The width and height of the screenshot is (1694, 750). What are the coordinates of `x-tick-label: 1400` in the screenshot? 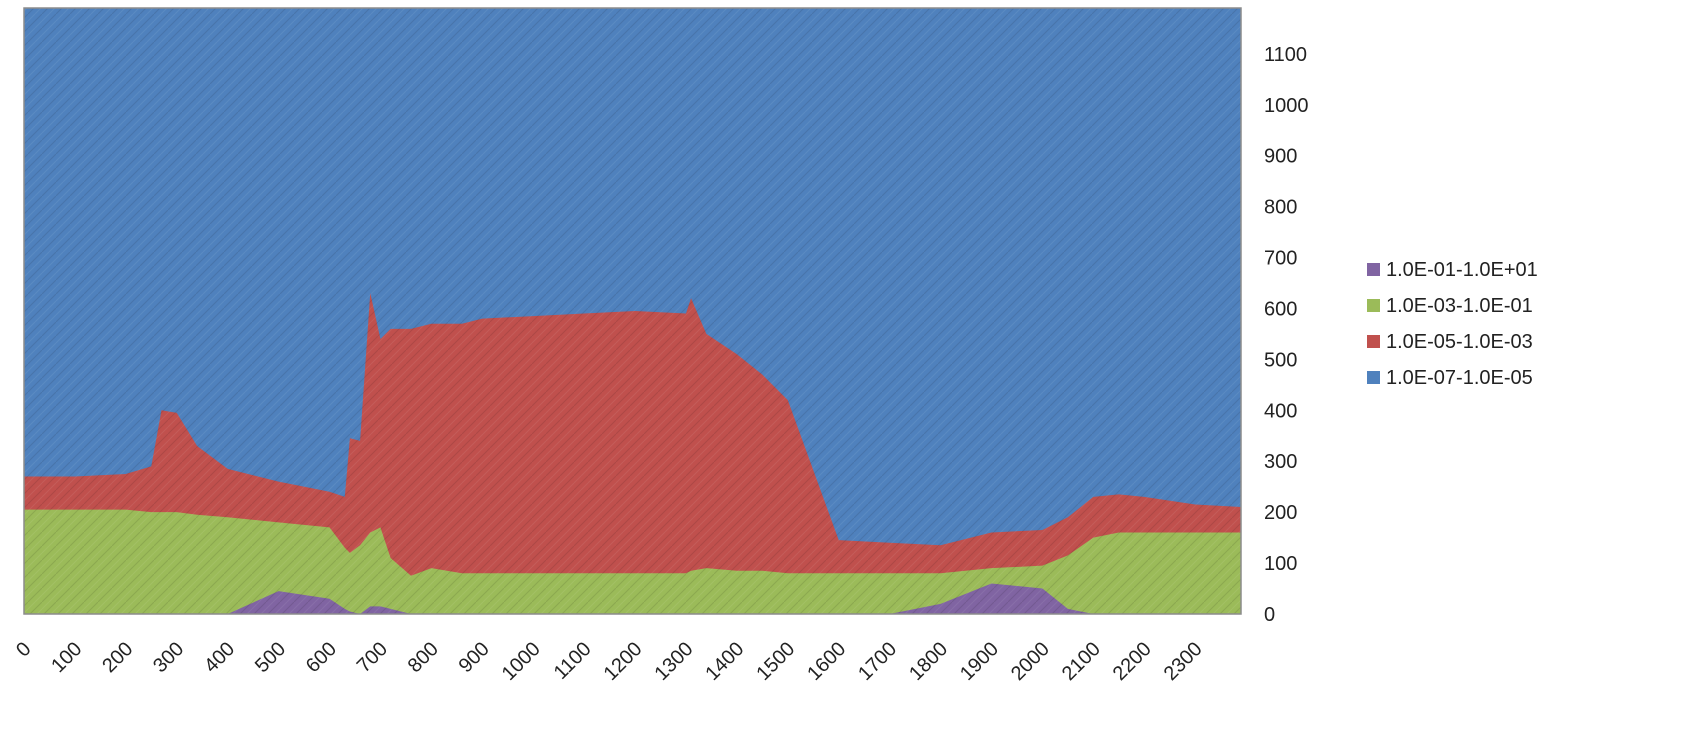 It's located at (724, 661).